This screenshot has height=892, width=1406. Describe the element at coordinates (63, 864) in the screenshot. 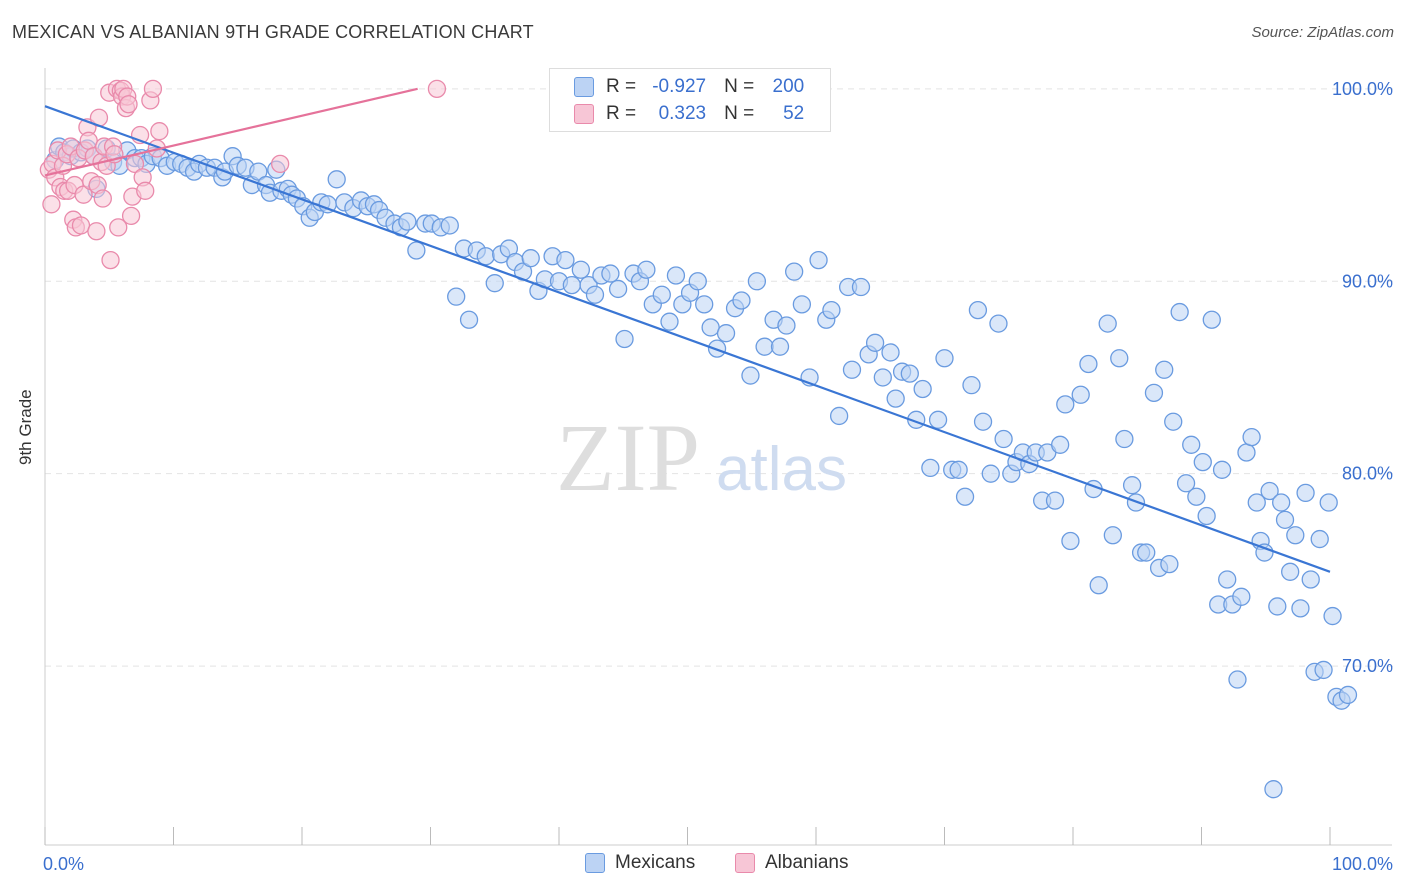

I see `x-tick-label: 0.0%` at that location.